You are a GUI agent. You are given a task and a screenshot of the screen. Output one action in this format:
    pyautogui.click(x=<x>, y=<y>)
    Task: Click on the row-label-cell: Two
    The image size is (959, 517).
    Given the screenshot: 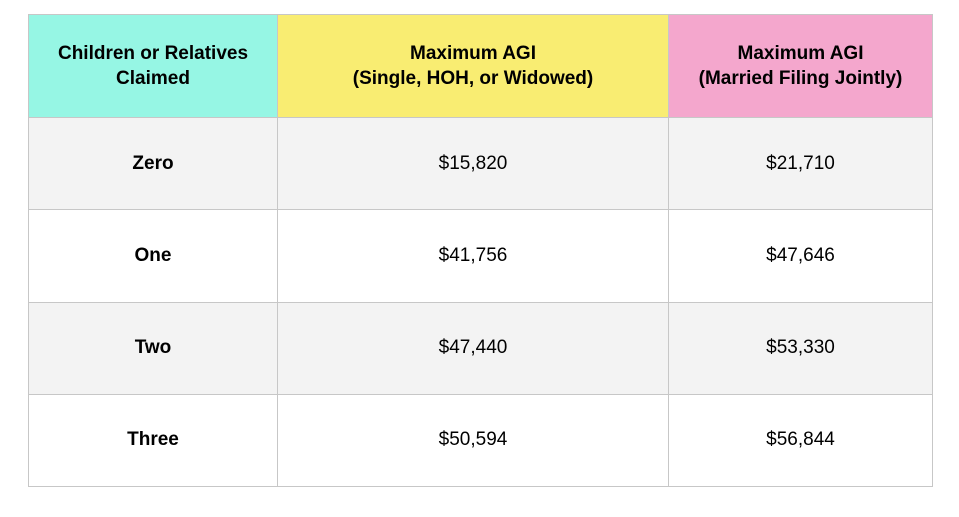 What is the action you would take?
    pyautogui.click(x=153, y=348)
    